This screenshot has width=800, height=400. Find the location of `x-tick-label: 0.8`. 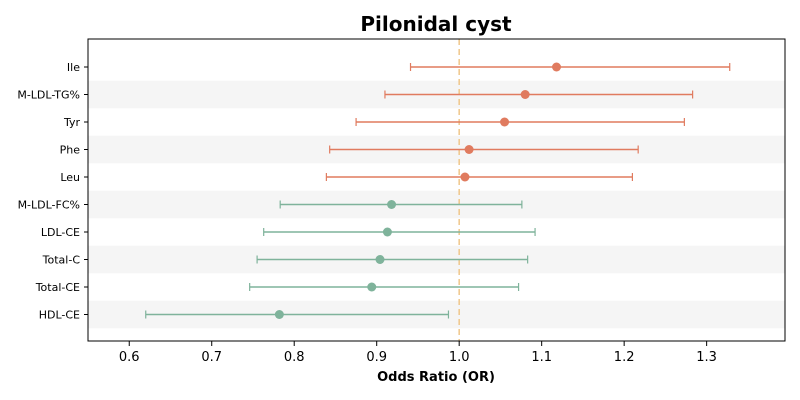

x-tick-label: 0.8 is located at coordinates (294, 357).